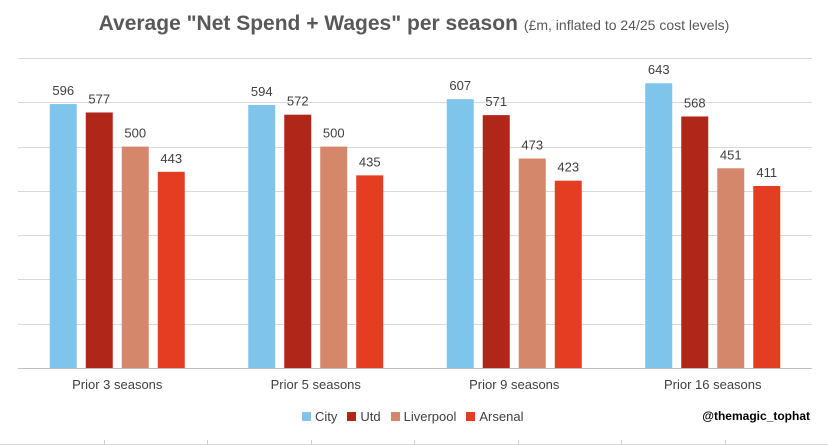 This screenshot has width=828, height=445. I want to click on legend-label: Arsenal, so click(501, 416).